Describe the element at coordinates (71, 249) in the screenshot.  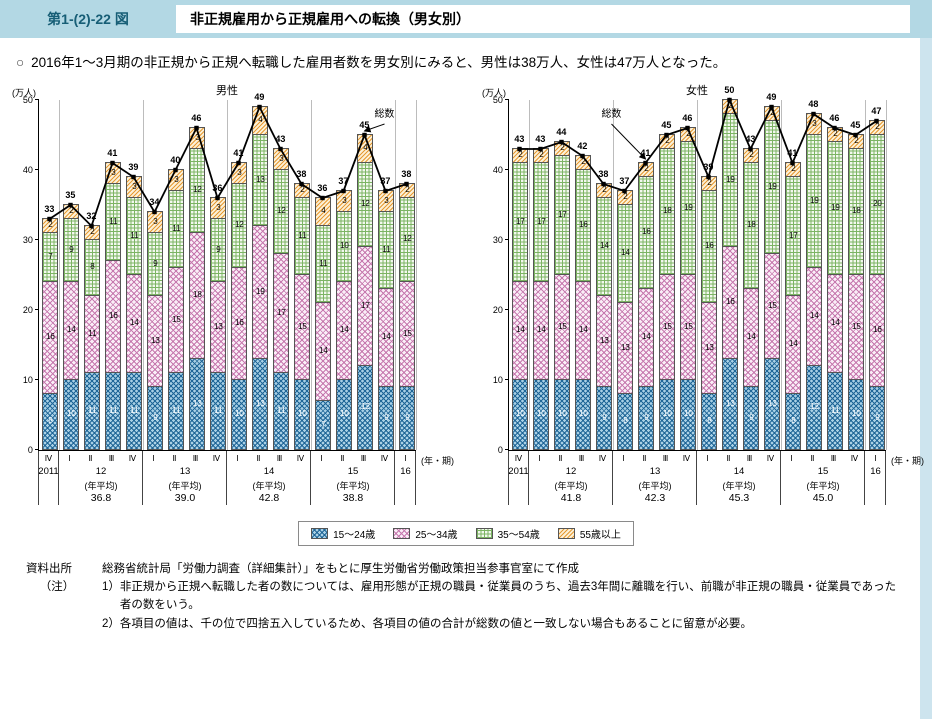
I see `bar-segment: 9` at that location.